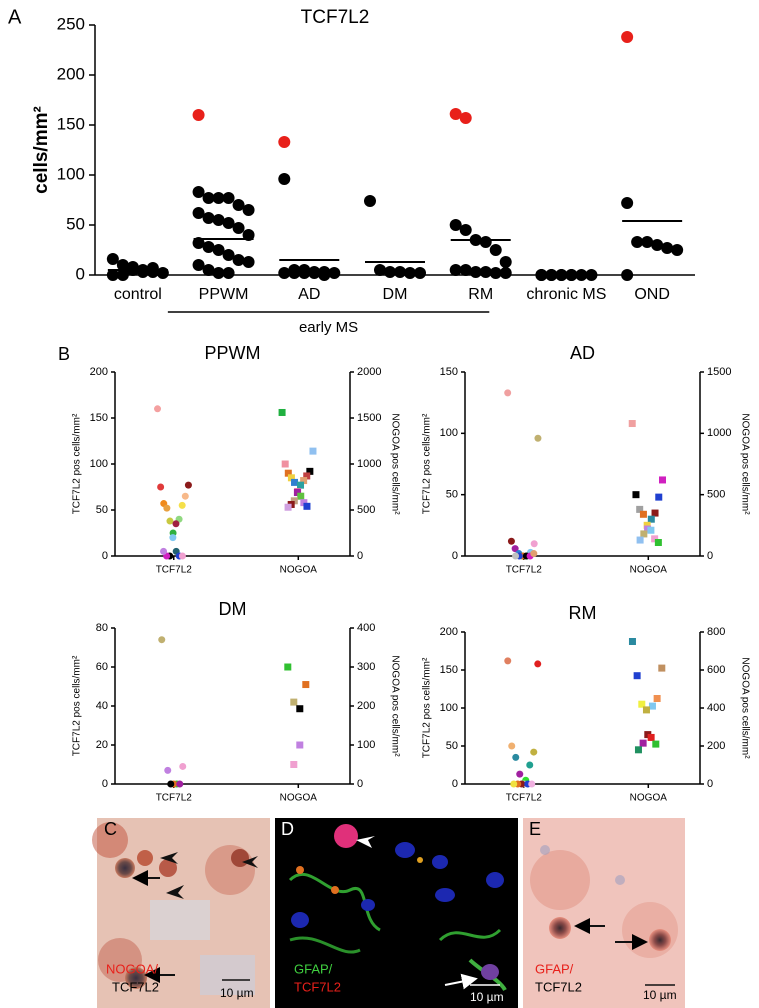  I want to click on y-tick-label: 20, so click(102, 745).